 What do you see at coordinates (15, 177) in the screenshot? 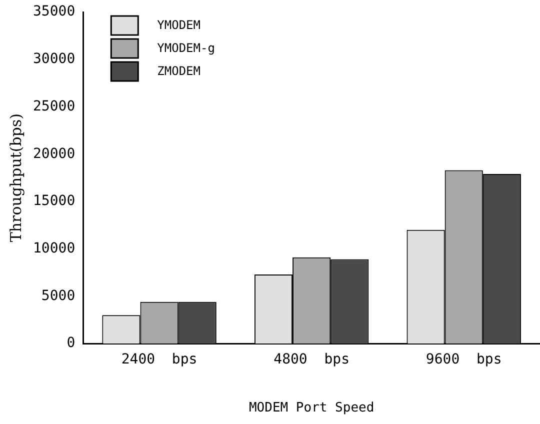
I see `y-axis-title: Throughput(bps)` at bounding box center [15, 177].